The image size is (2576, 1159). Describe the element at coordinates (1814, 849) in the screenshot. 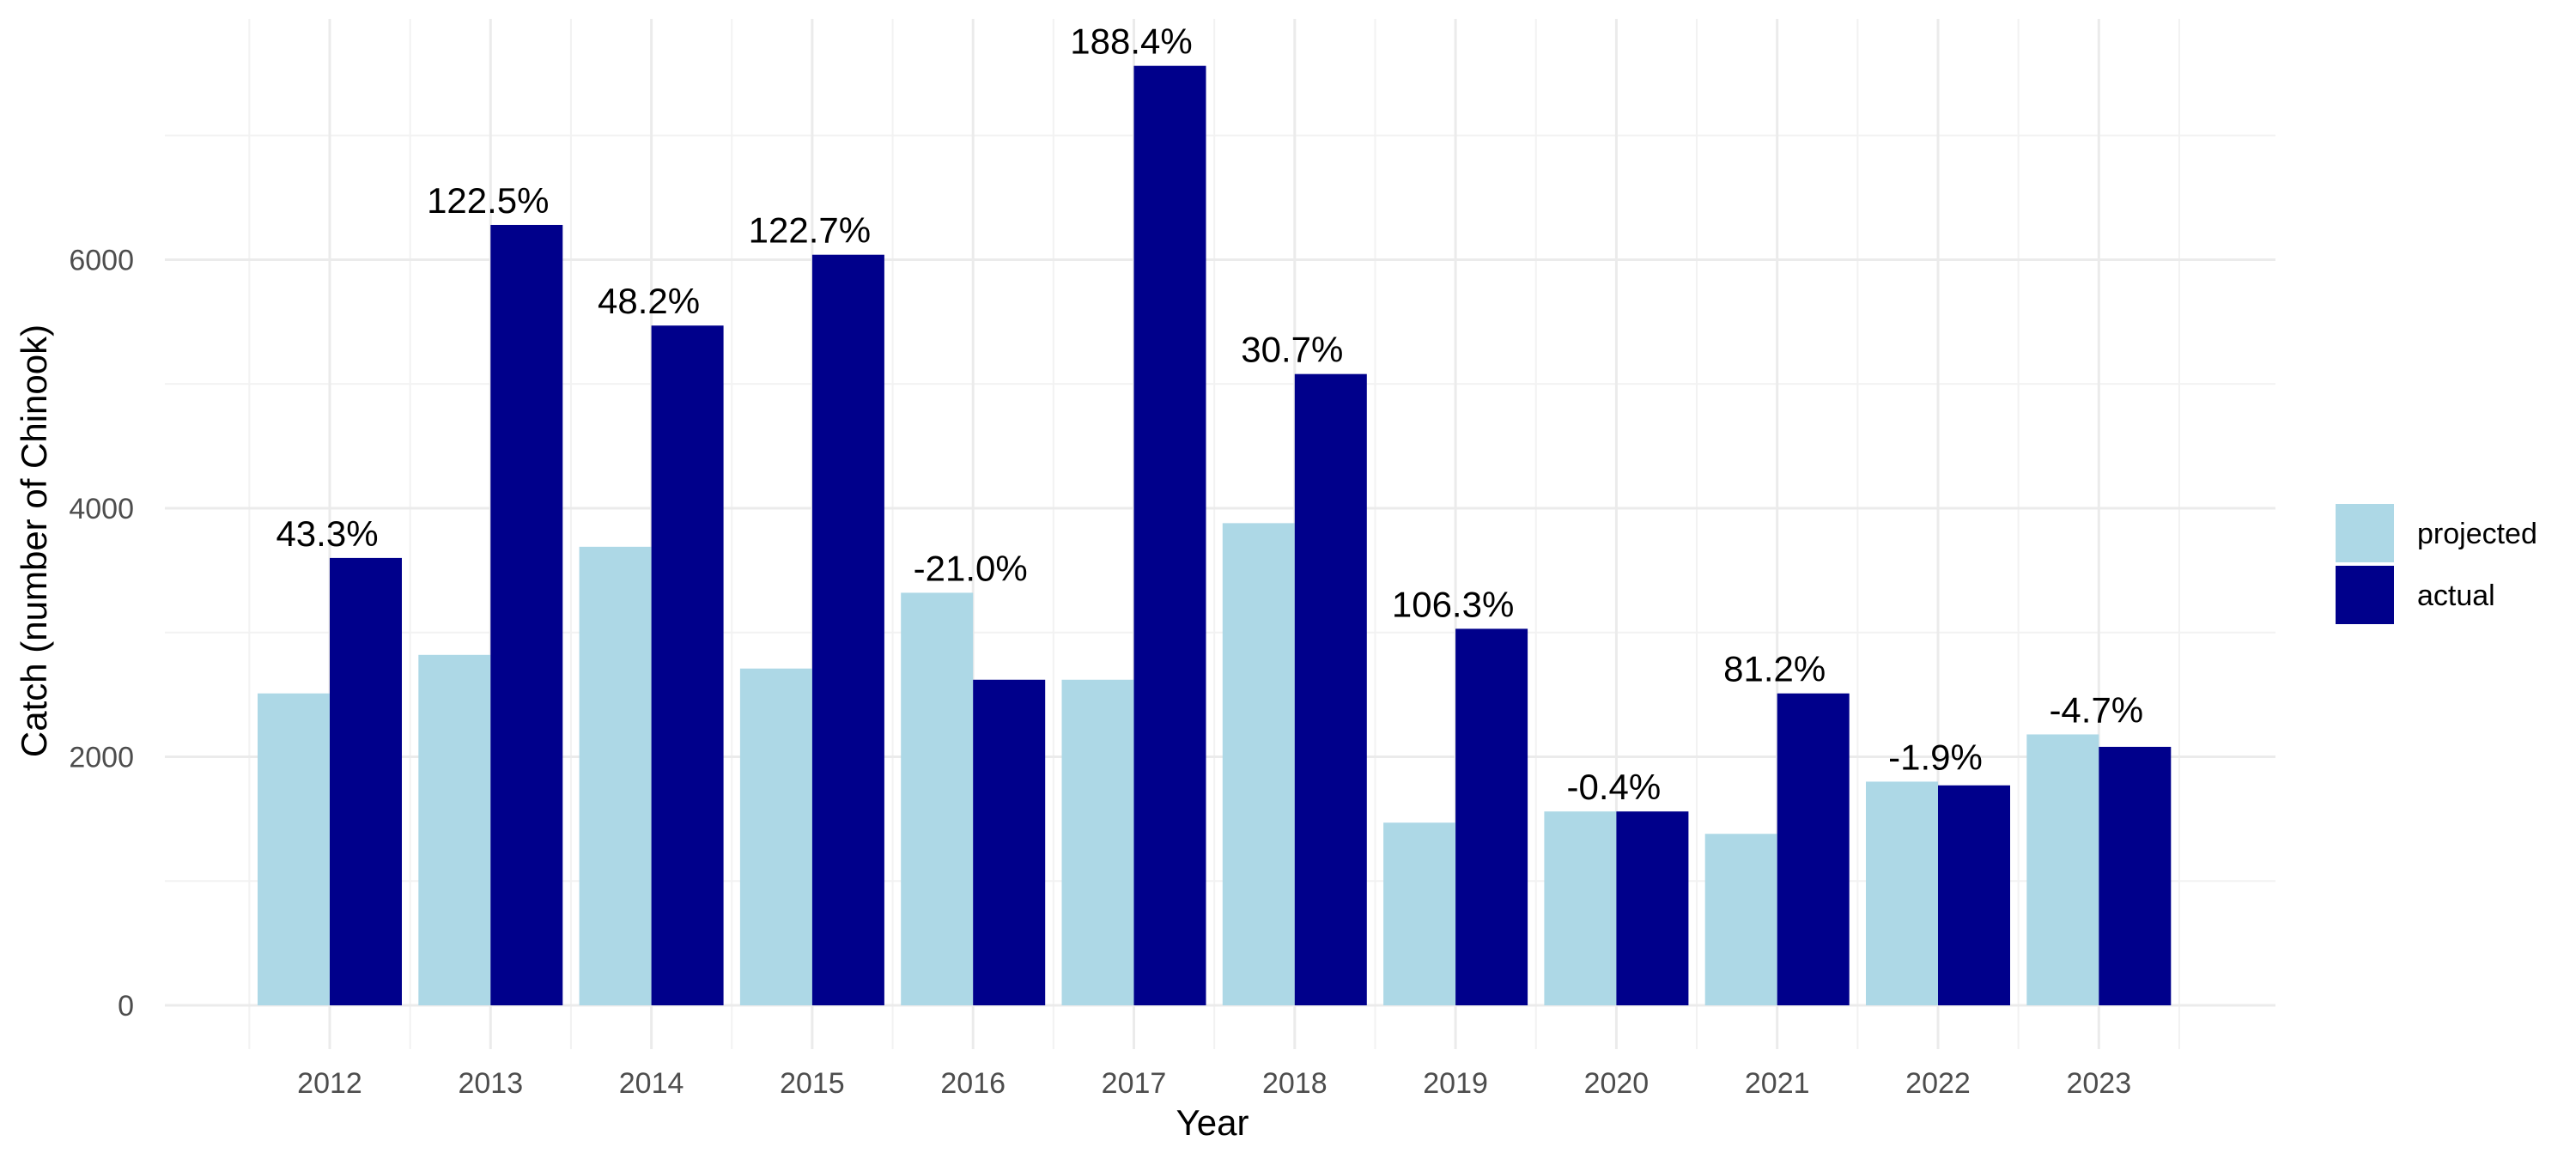

I see `bar-actual-2021` at that location.